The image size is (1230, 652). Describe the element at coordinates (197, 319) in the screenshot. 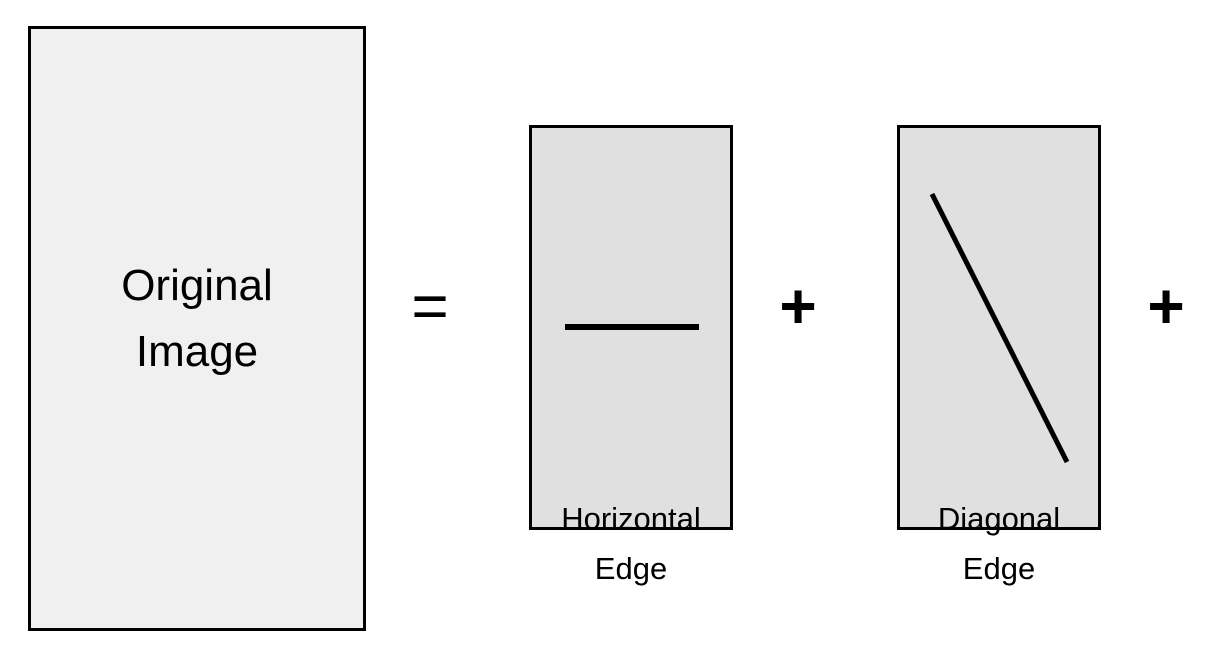

I see `original-image-label: Original Image` at that location.